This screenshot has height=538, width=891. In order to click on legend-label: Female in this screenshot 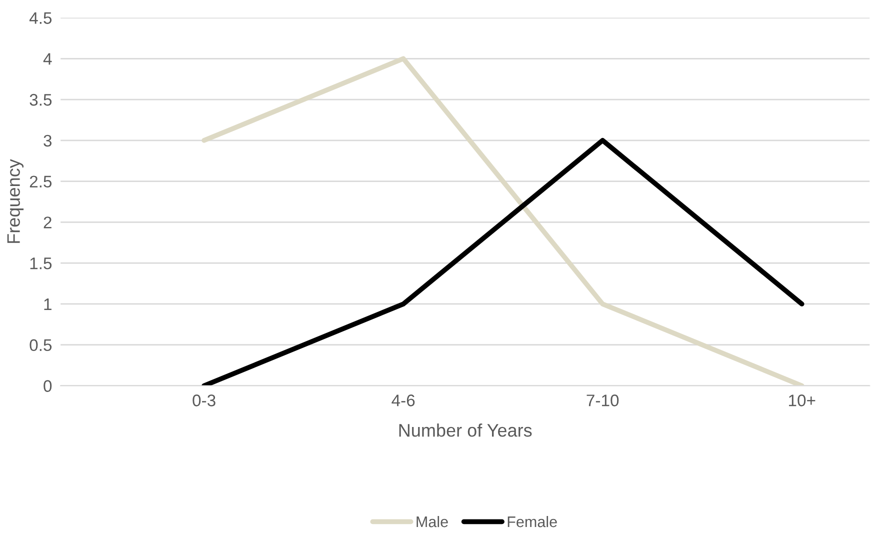, I will do `click(532, 522)`.